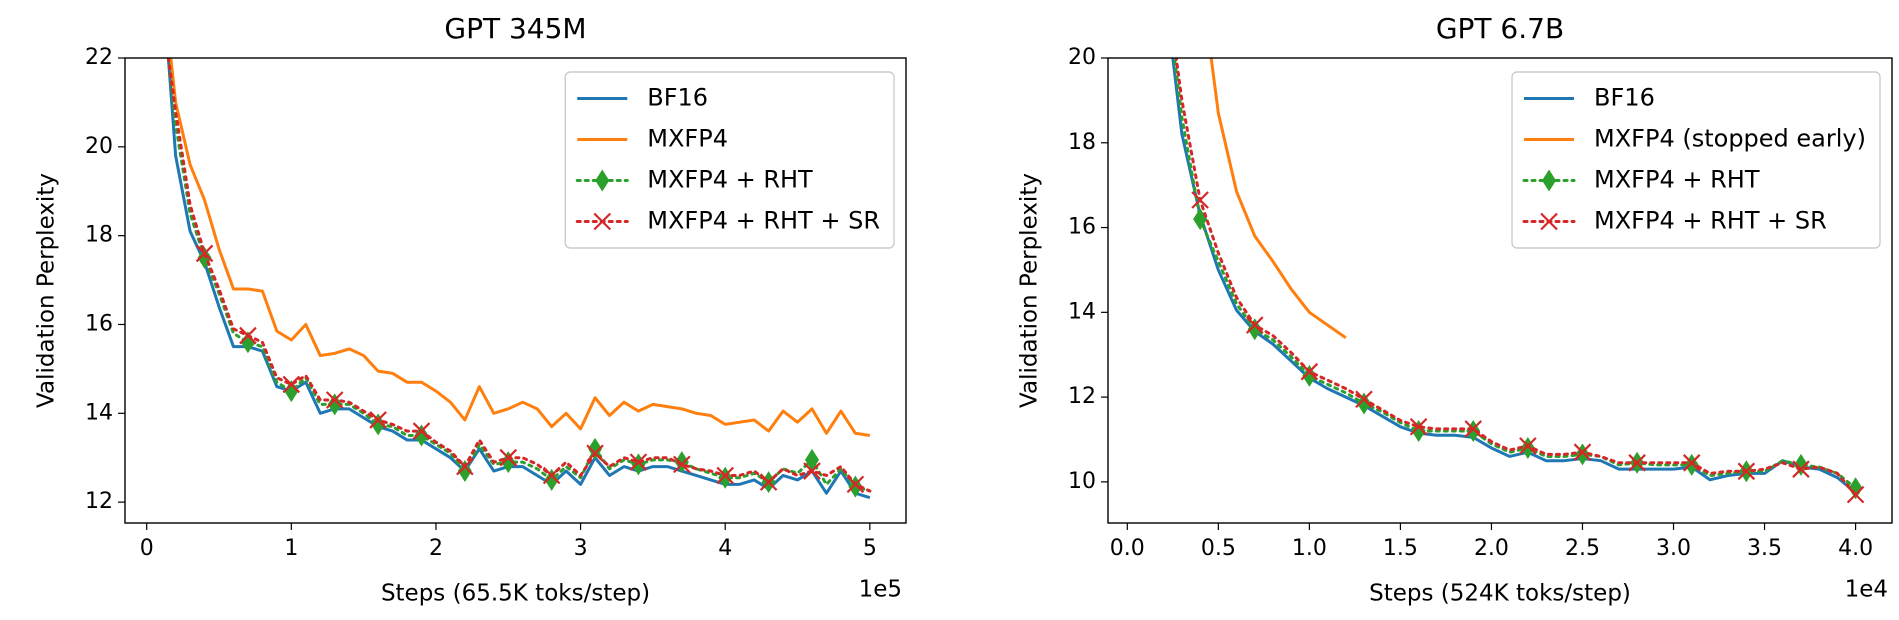 The image size is (1899, 620). I want to click on x-tick-label: 0.0, so click(1127, 548).